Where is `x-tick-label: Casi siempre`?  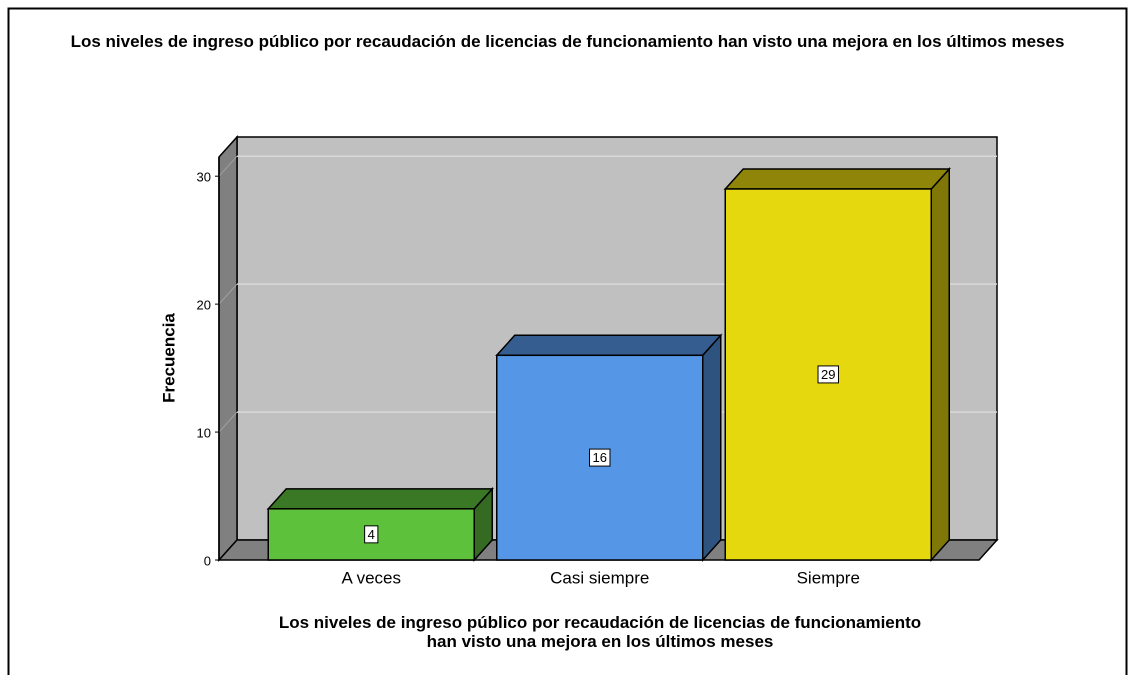 x-tick-label: Casi siempre is located at coordinates (599, 577).